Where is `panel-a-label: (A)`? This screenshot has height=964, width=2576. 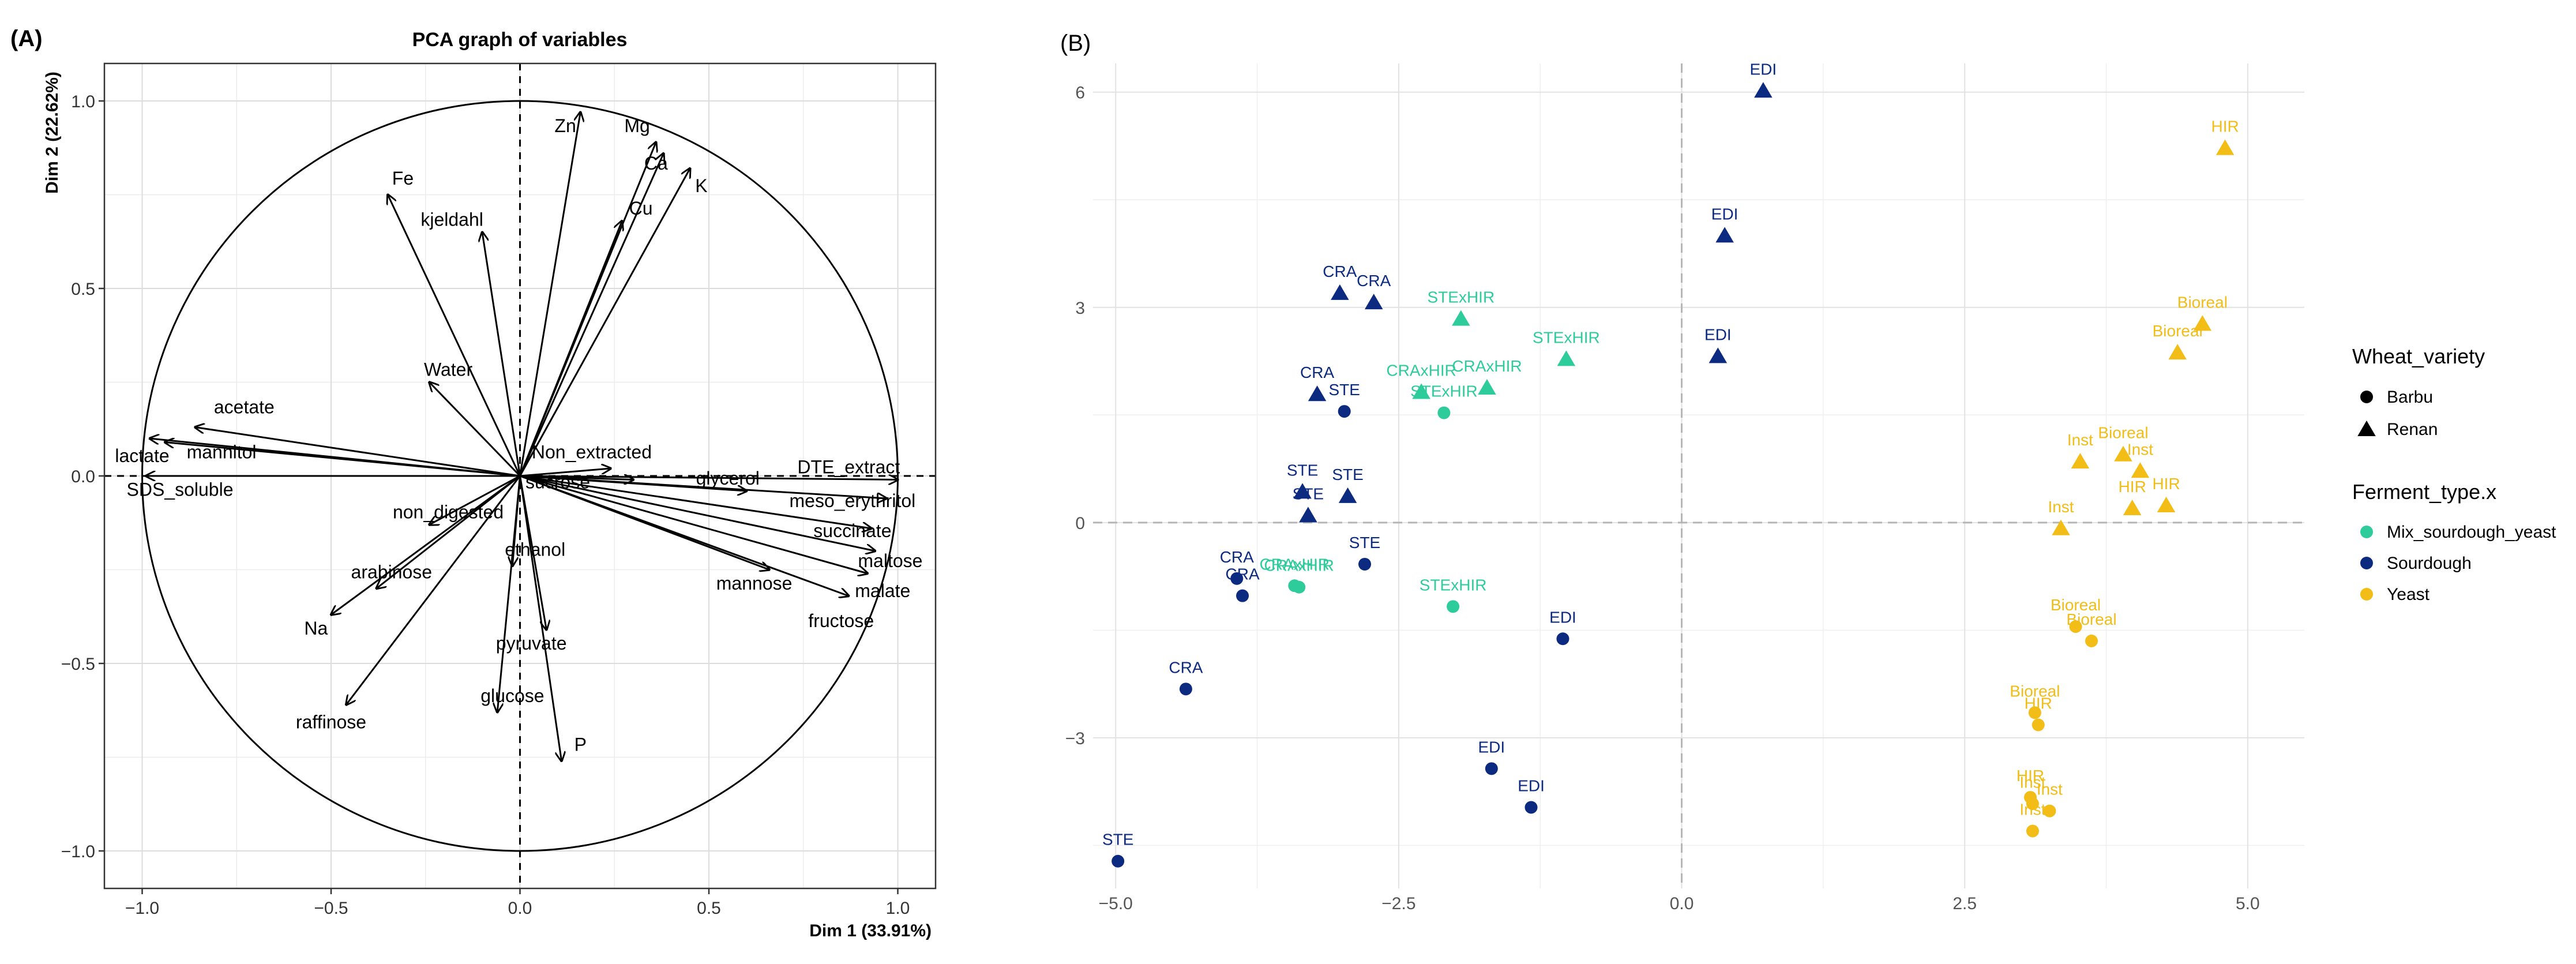 panel-a-label: (A) is located at coordinates (26, 38).